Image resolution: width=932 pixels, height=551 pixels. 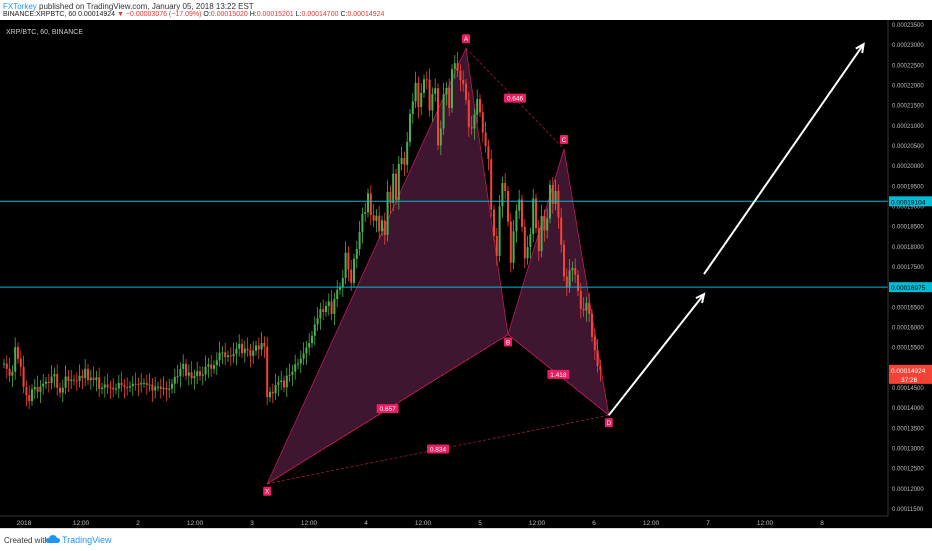 I want to click on chart-legend: XRP/BTC, 60, BINANCE, so click(x=44, y=32).